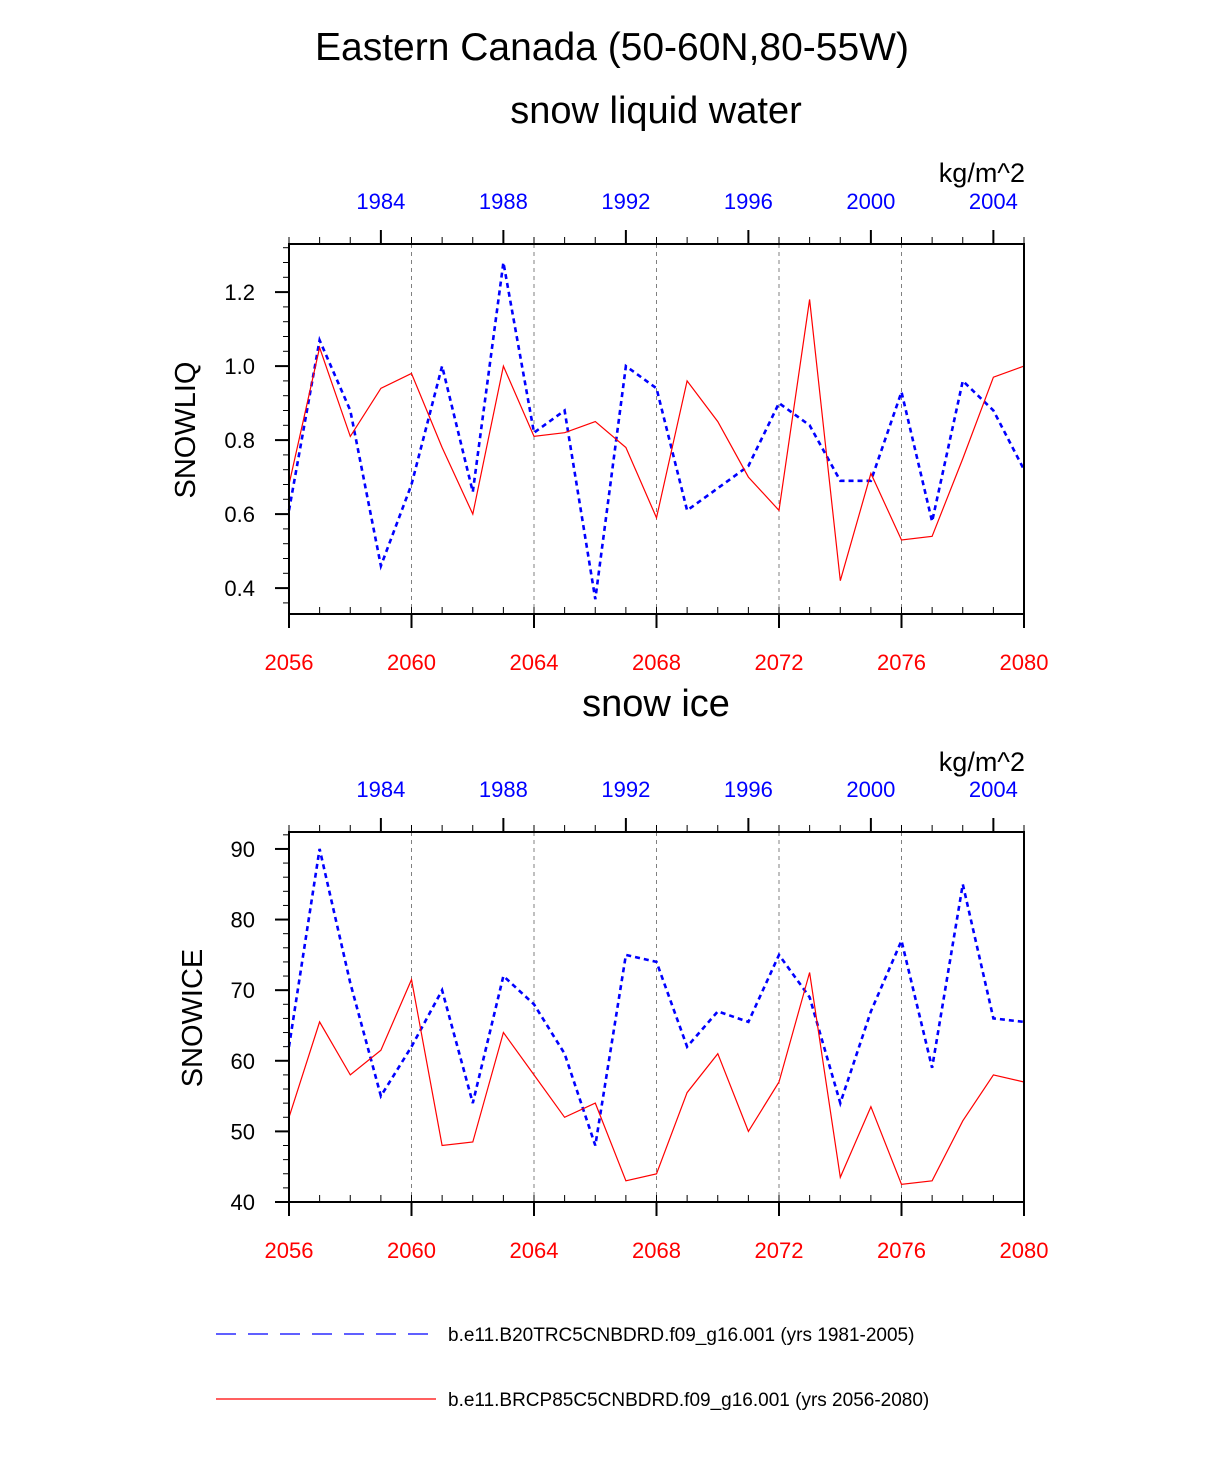 The height and width of the screenshot is (1470, 1224). Describe the element at coordinates (656, 111) in the screenshot. I see `panel-subtitle: snow liquid water` at that location.